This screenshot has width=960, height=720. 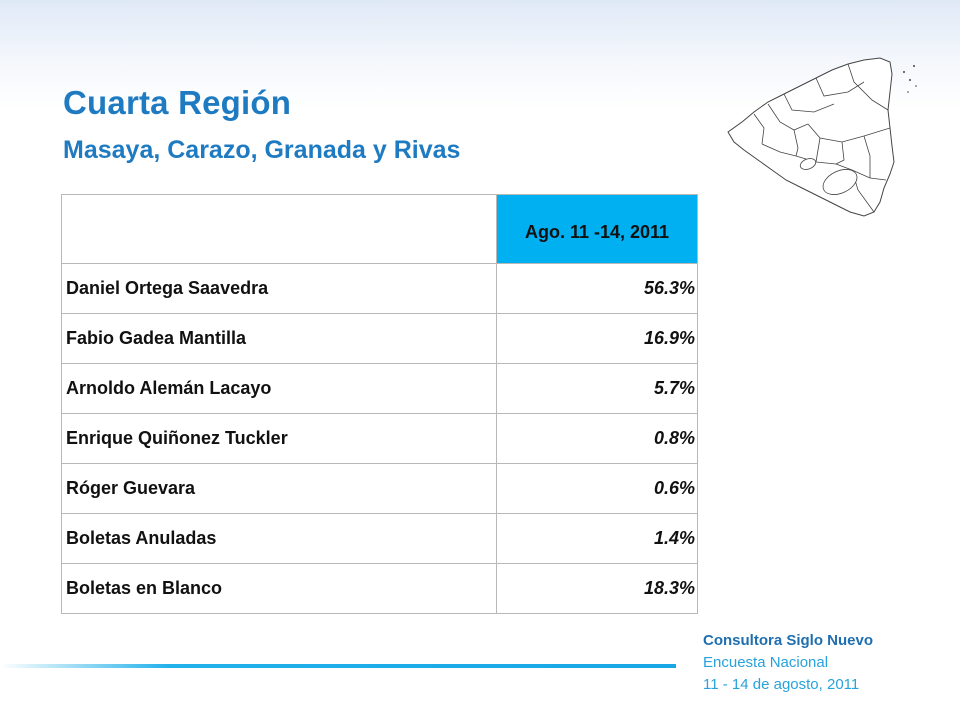 What do you see at coordinates (766, 662) in the screenshot?
I see `footer-survey: Encuesta Nacional` at bounding box center [766, 662].